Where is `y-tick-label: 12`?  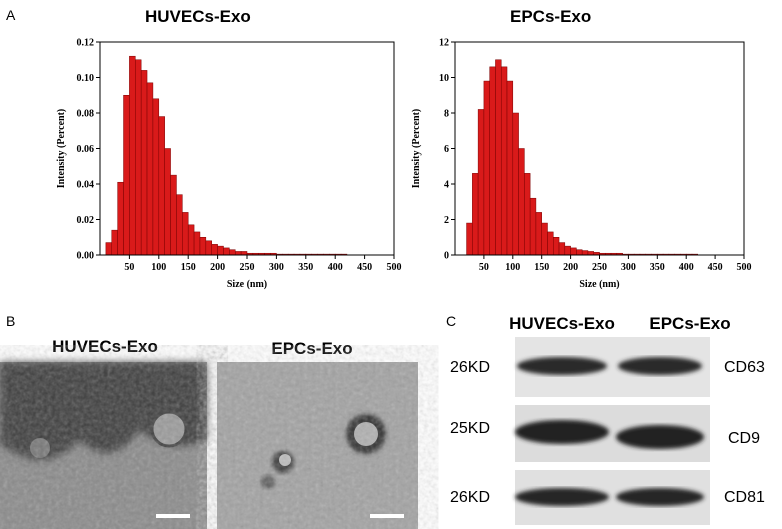 y-tick-label: 12 is located at coordinates (444, 43).